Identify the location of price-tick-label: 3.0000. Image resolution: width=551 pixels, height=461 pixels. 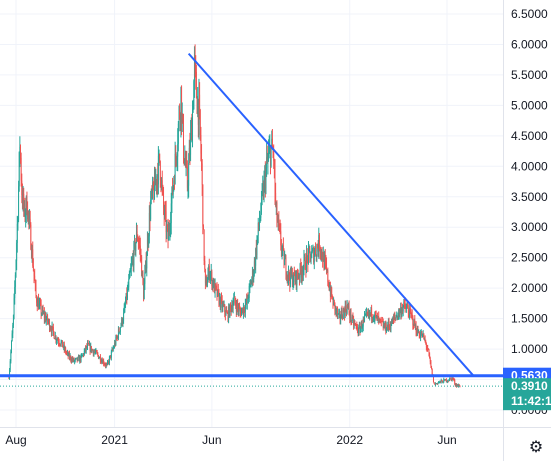
(529, 227).